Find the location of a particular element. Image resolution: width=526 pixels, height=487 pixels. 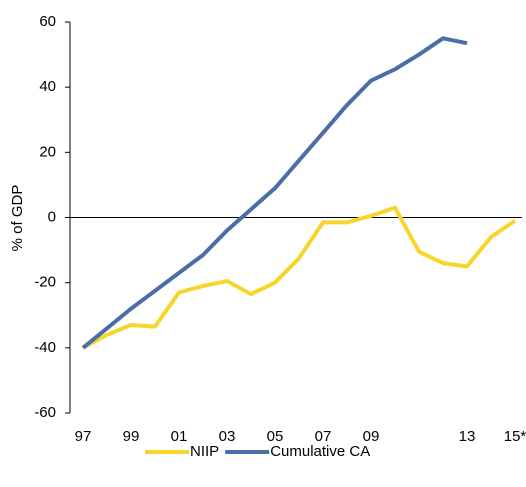

x-tick-label: 05 is located at coordinates (275, 436).